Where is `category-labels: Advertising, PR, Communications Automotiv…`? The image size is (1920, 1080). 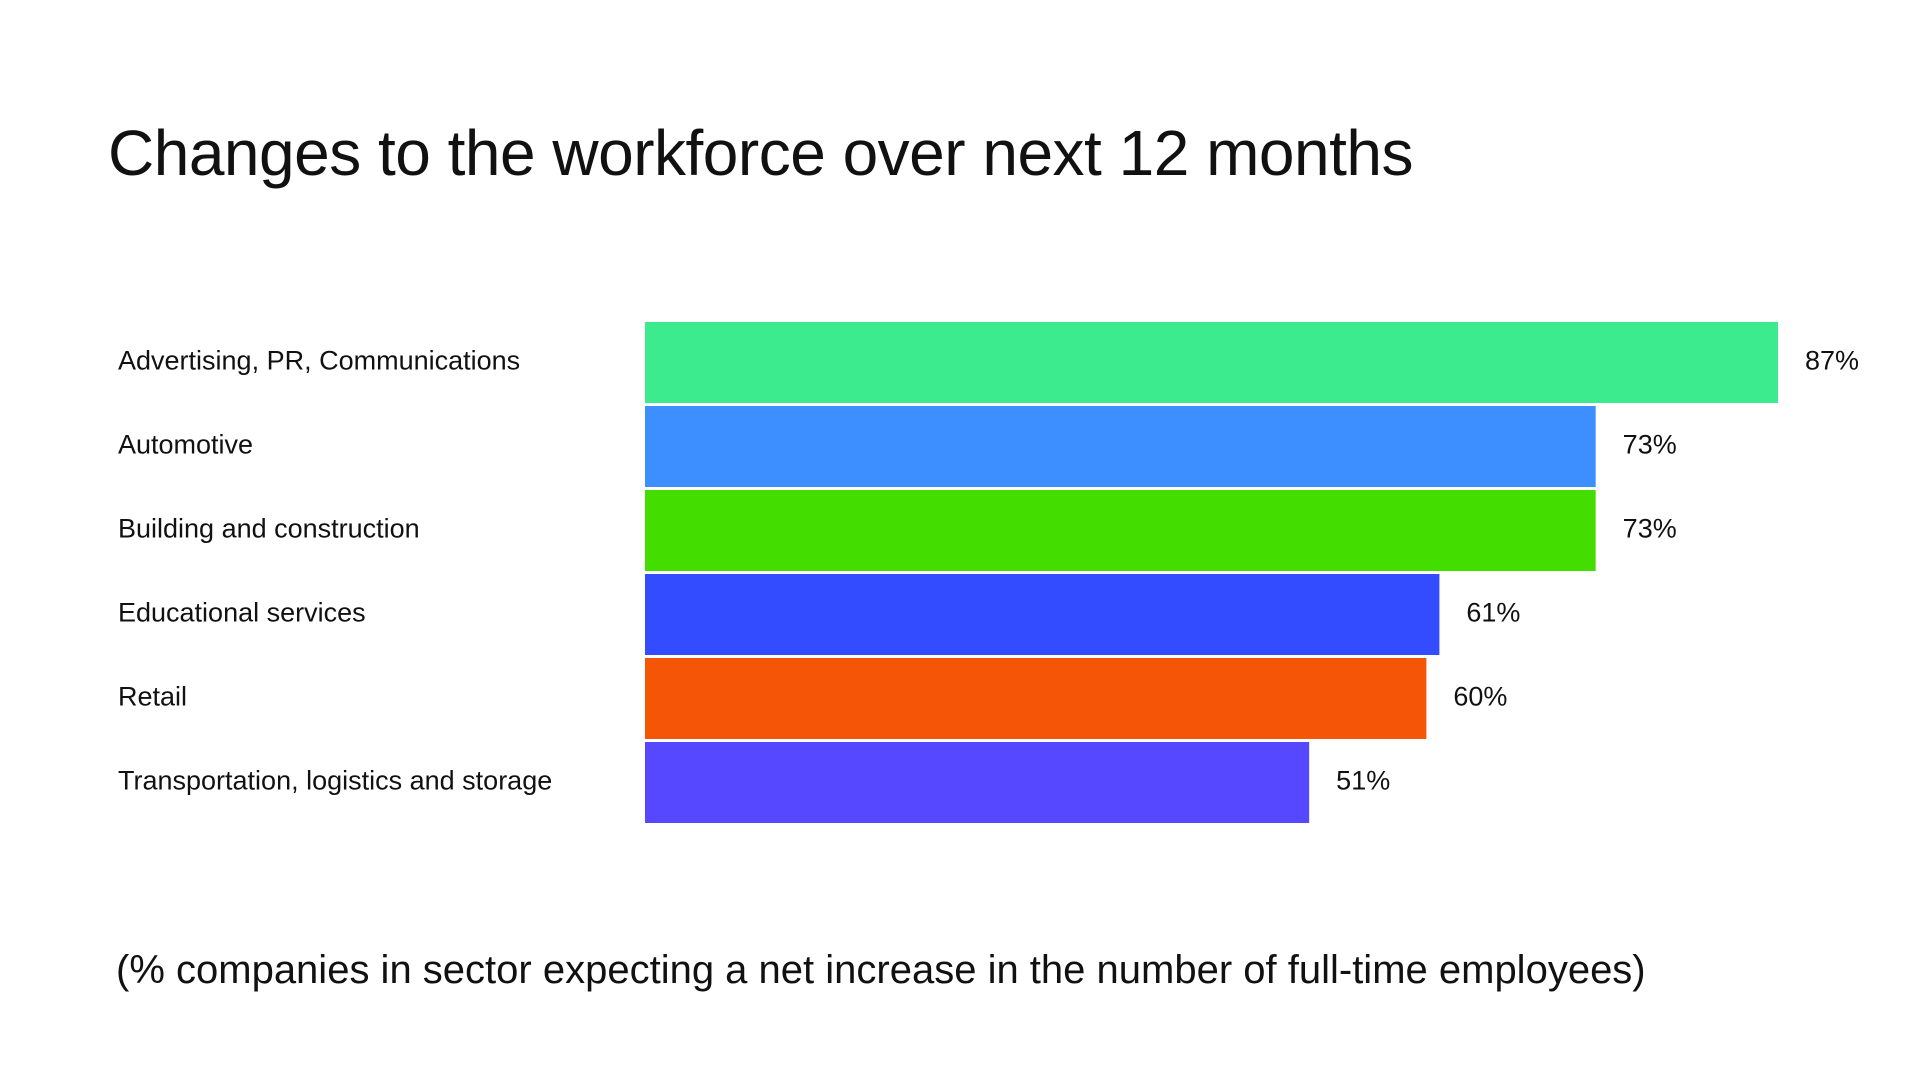 category-labels: Advertising, PR, Communications Automotiv… is located at coordinates (335, 571).